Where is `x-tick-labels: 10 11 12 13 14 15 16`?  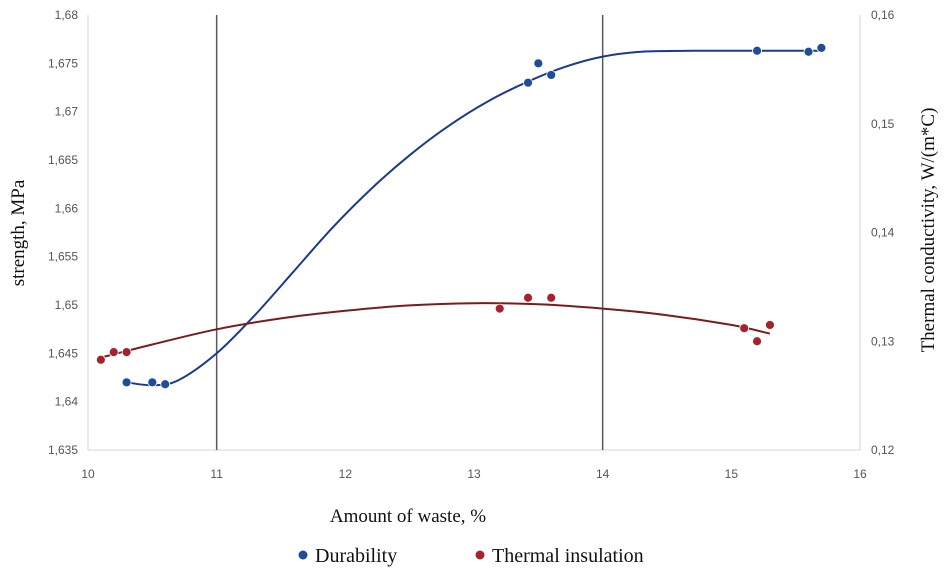 x-tick-labels: 10 11 12 13 14 15 16 is located at coordinates (474, 474).